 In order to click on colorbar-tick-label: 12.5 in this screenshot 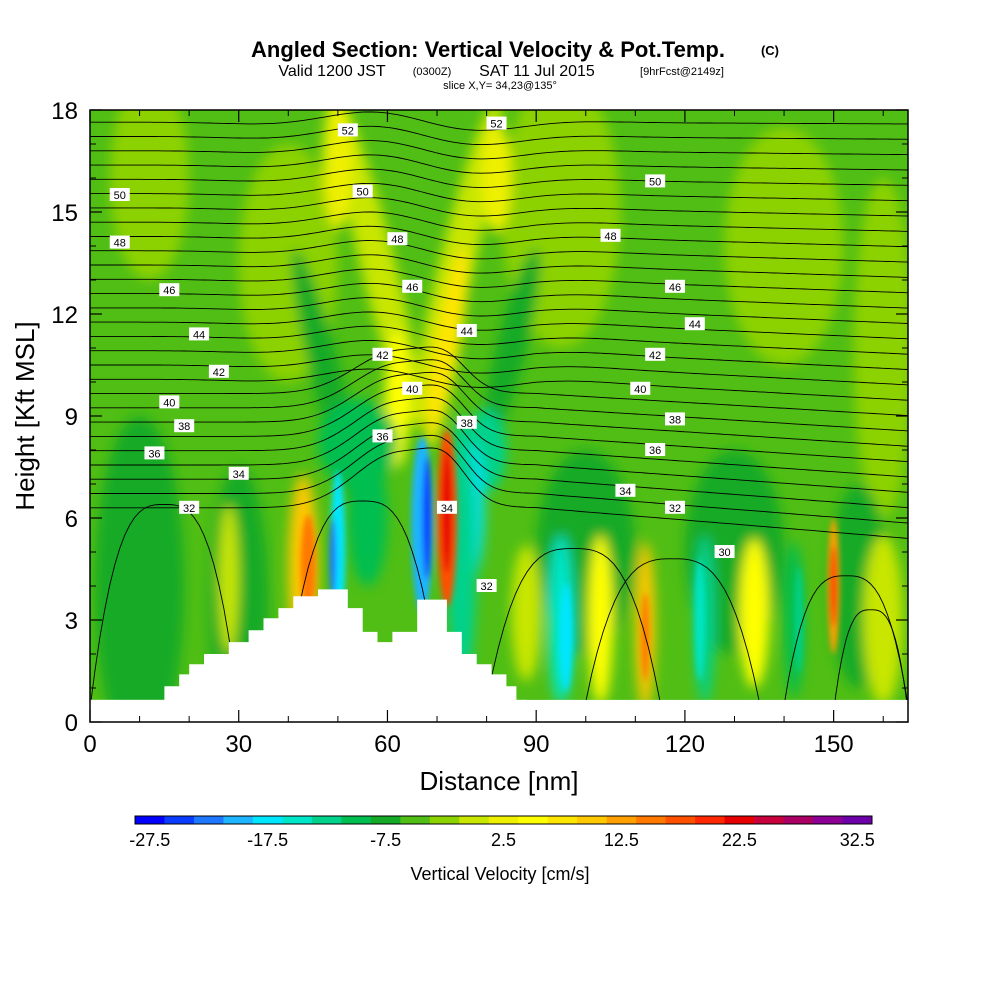, I will do `click(621, 840)`.